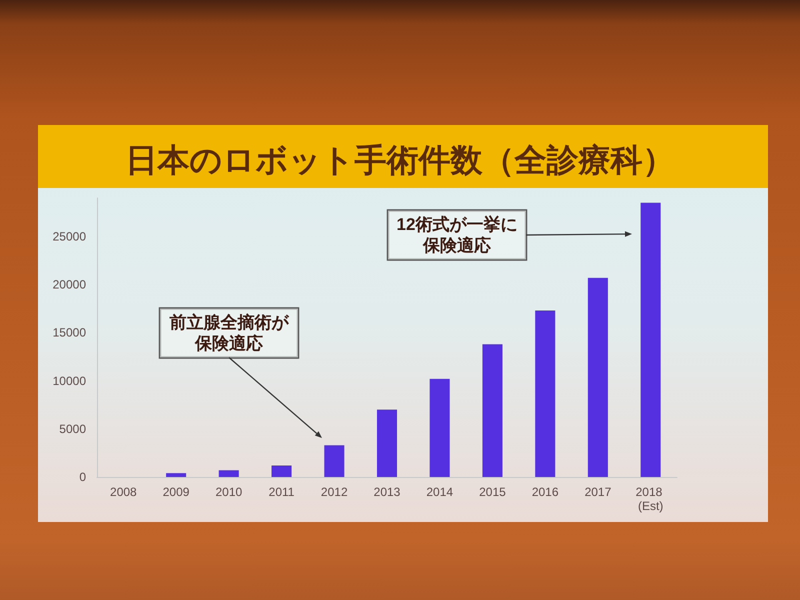  What do you see at coordinates (440, 492) in the screenshot?
I see `x-tick-label: 2014` at bounding box center [440, 492].